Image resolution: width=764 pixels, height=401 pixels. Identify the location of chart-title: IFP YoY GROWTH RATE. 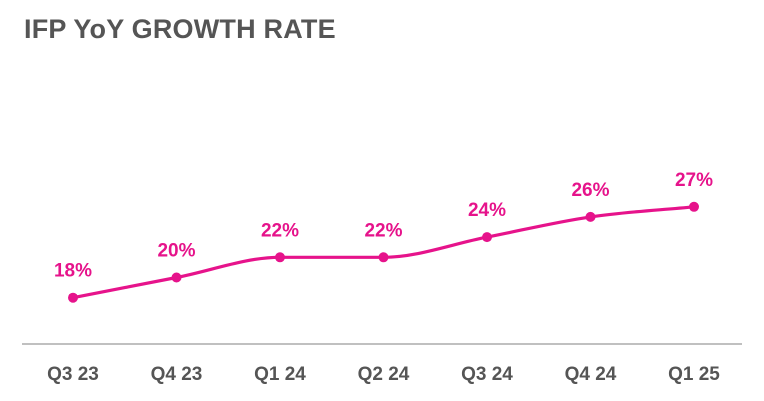
(180, 29).